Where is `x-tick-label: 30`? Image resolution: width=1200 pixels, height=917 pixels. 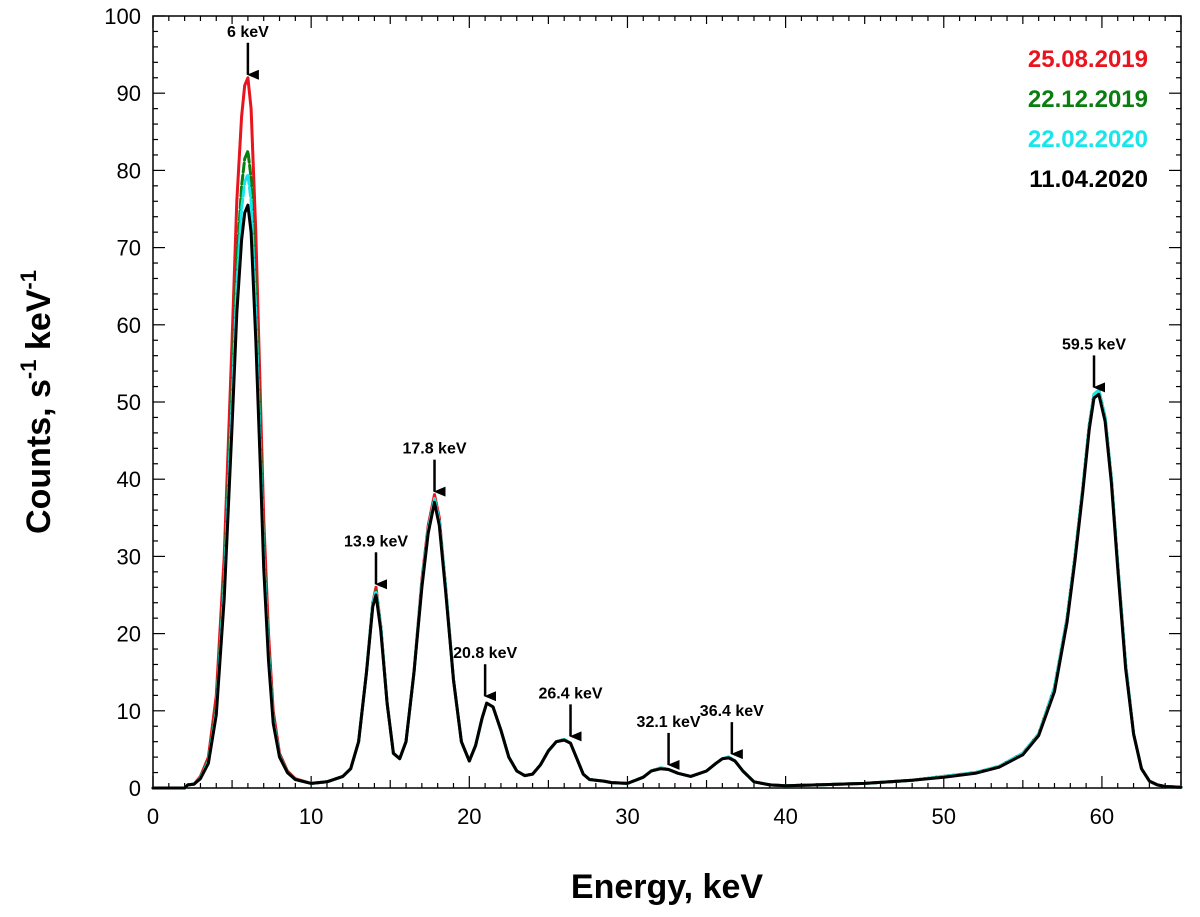 x-tick-label: 30 is located at coordinates (627, 816).